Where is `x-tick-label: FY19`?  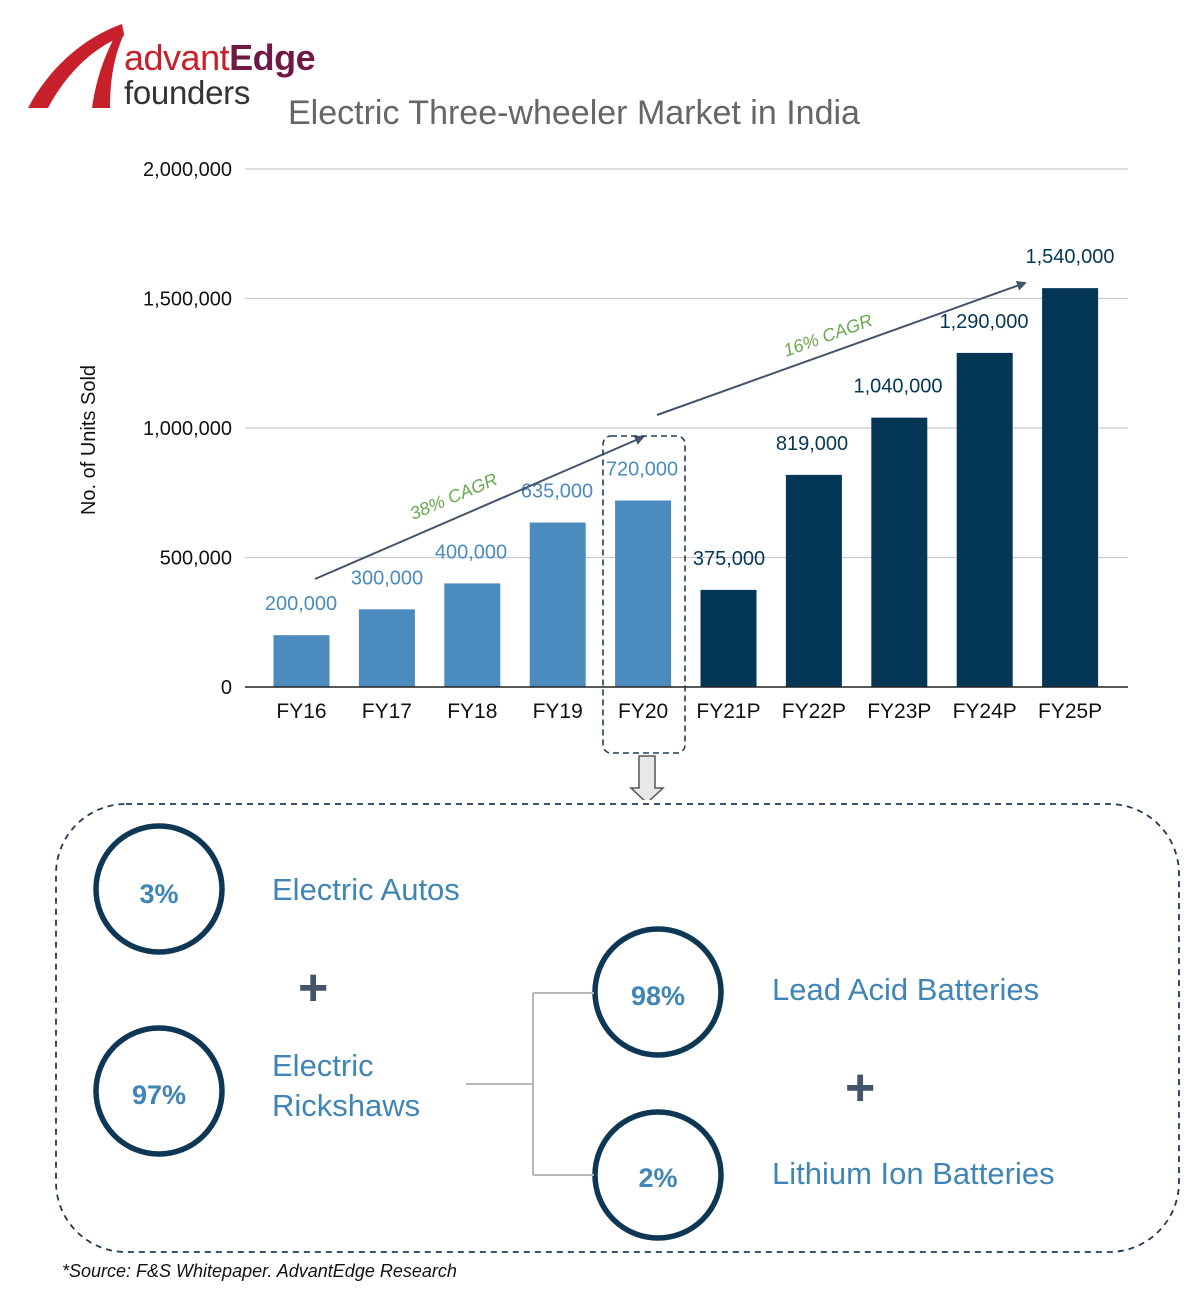
x-tick-label: FY19 is located at coordinates (558, 711).